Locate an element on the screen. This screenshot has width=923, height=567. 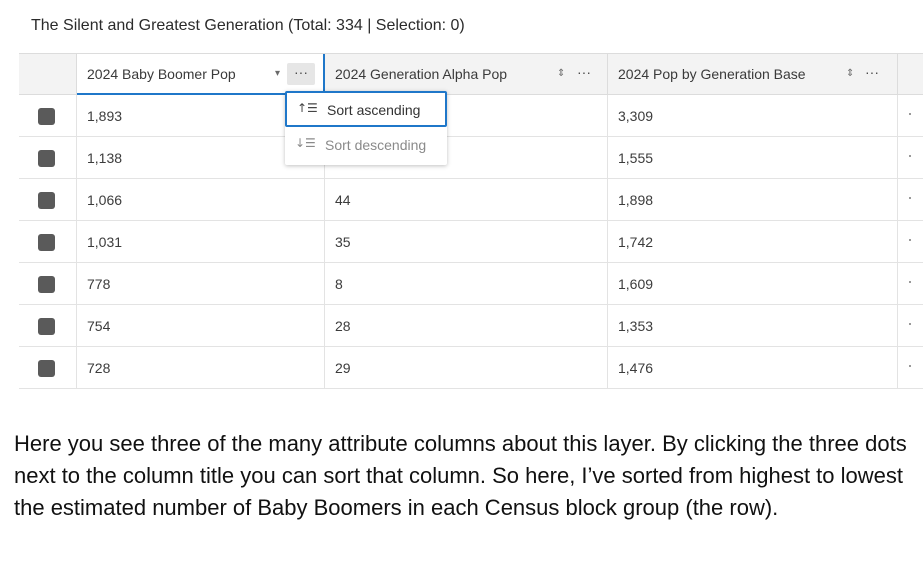
cell-baby-boomer: 778 is located at coordinates (99, 284).